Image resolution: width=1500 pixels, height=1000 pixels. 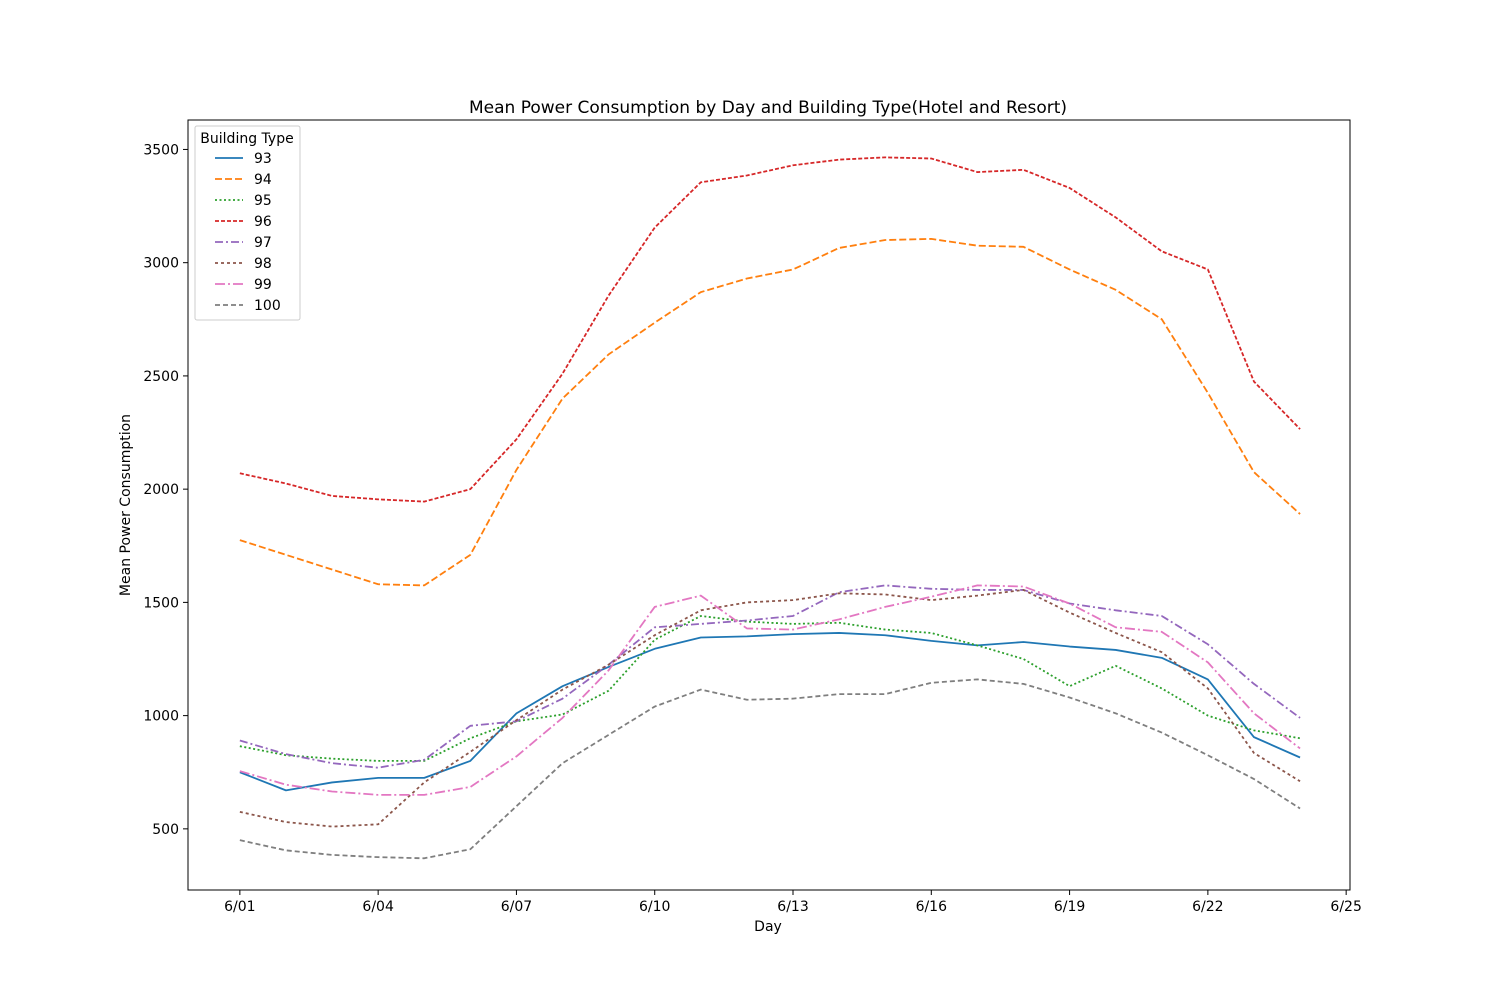 What do you see at coordinates (263, 201) in the screenshot?
I see `legend-entry-95: 95` at bounding box center [263, 201].